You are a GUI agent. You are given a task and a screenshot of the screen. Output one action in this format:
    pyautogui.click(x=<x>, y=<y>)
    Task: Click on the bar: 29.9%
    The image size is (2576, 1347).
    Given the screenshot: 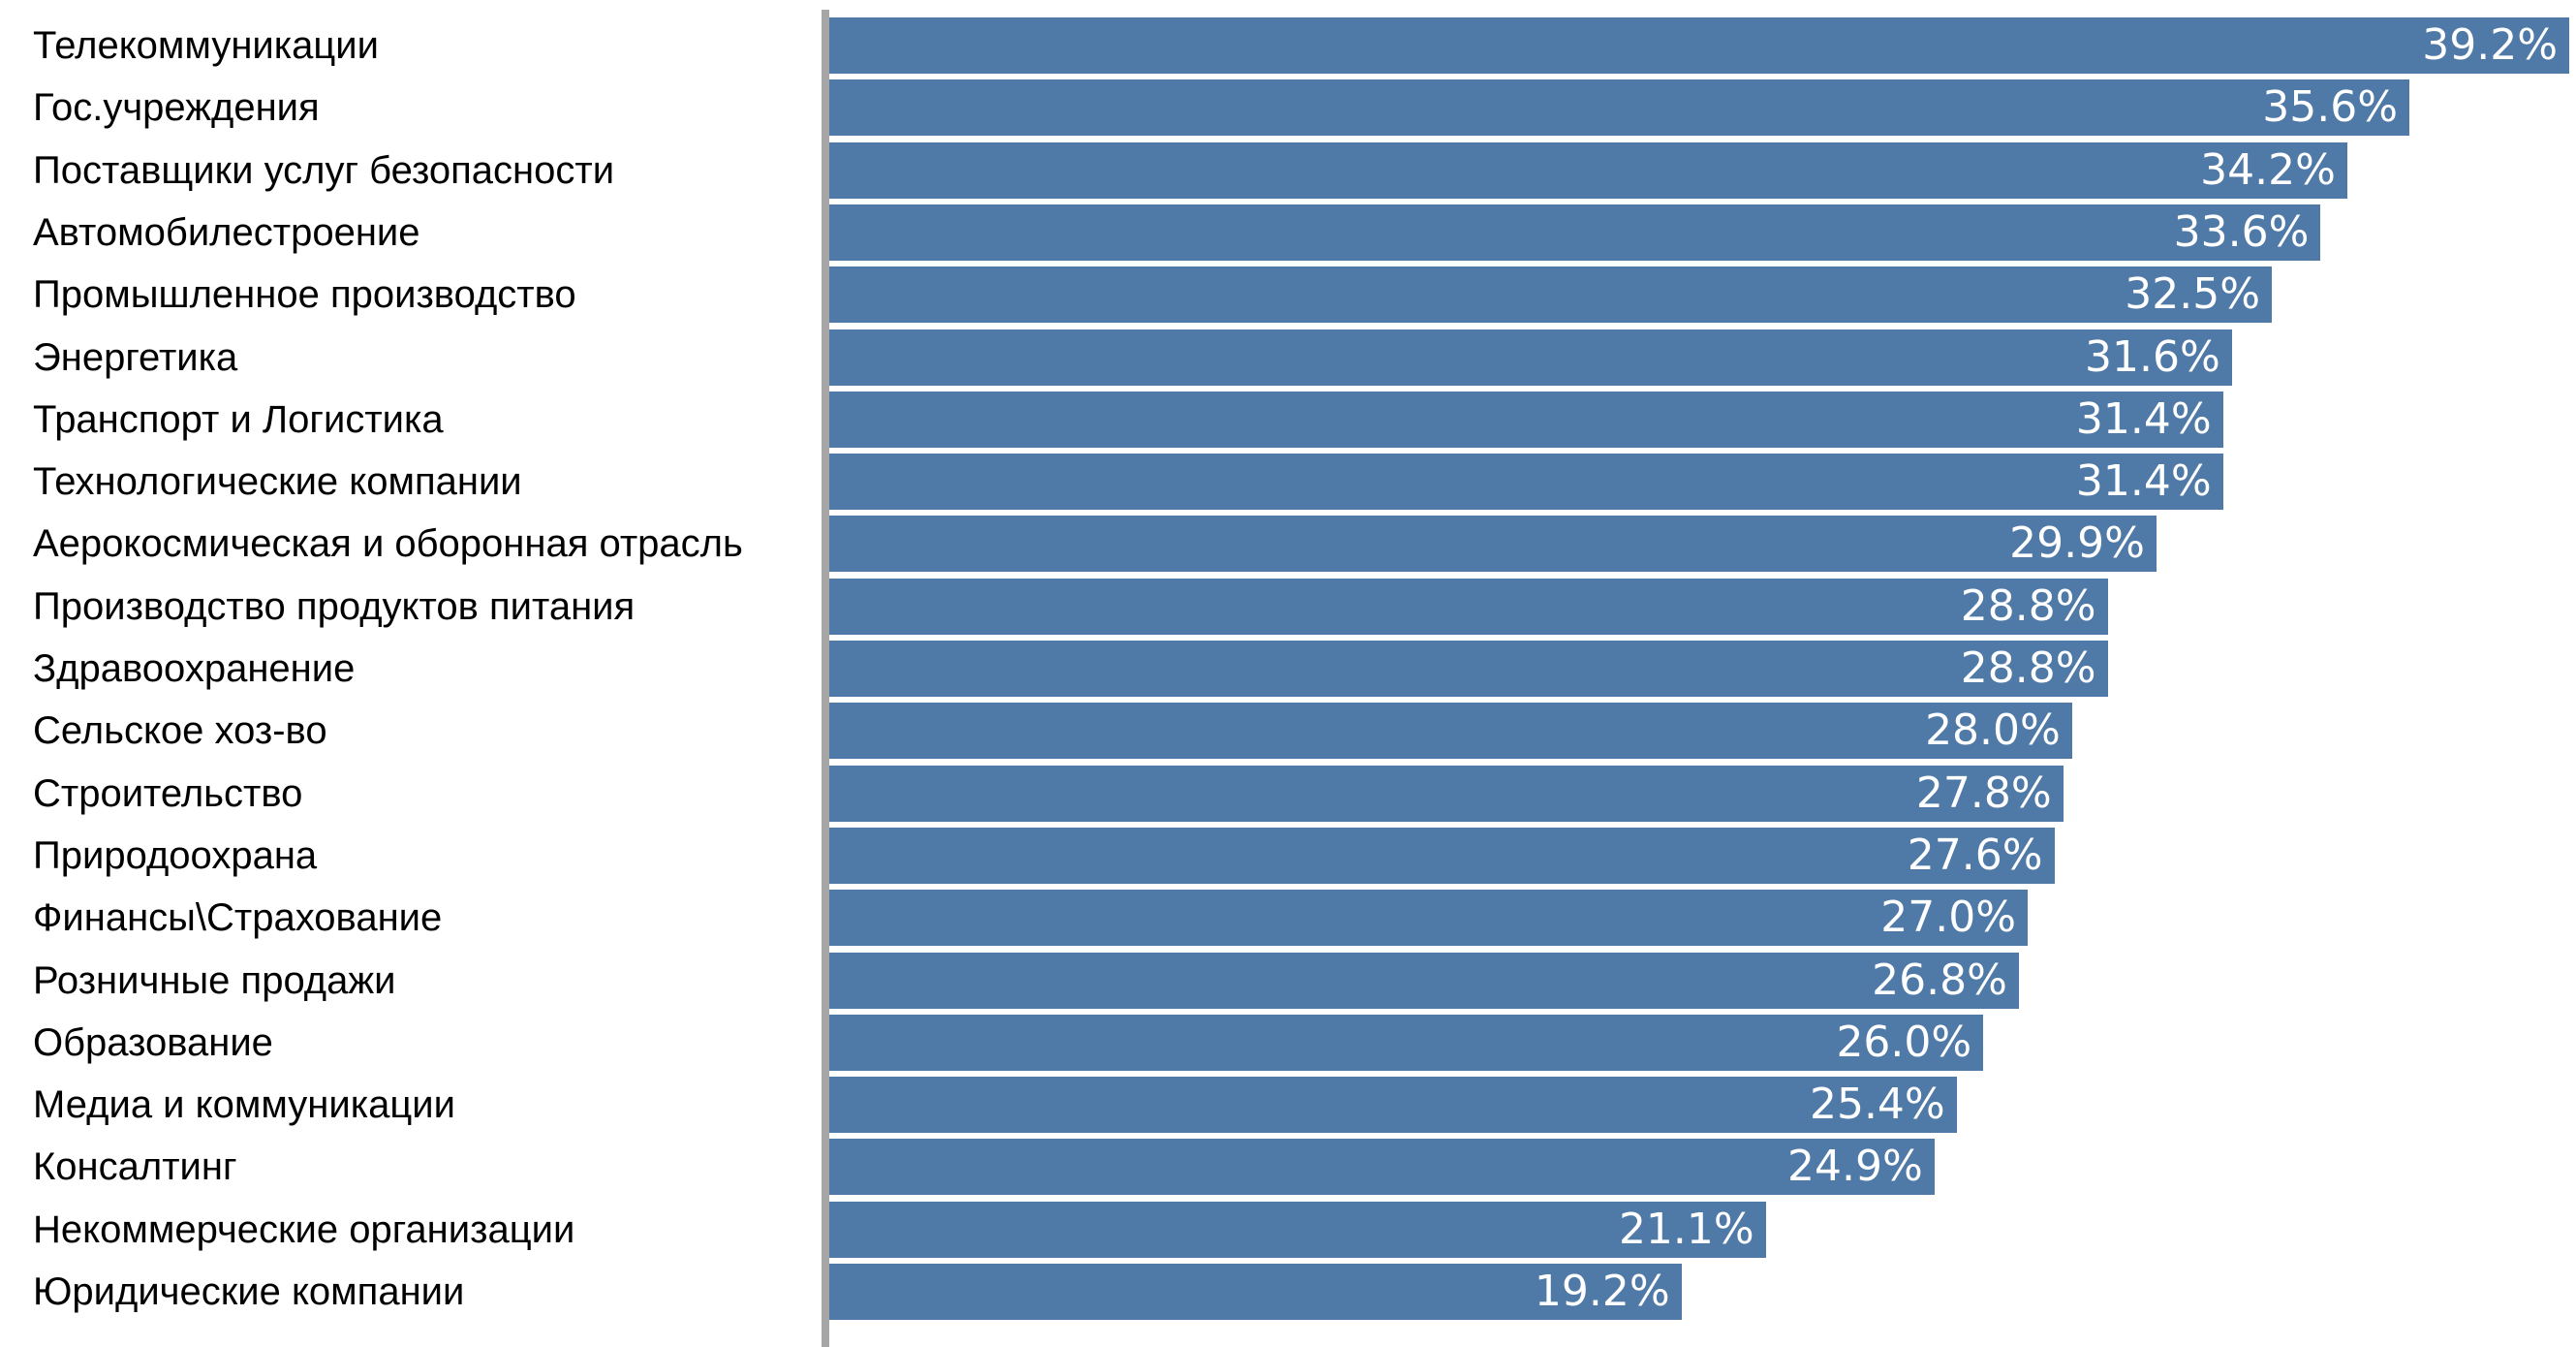 What is the action you would take?
    pyautogui.click(x=1493, y=544)
    